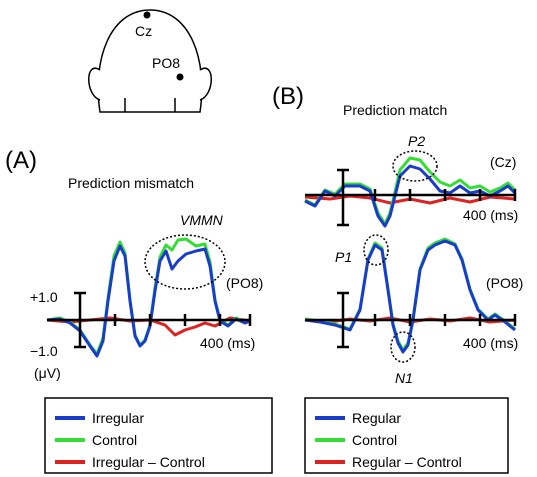 The image size is (537, 477). What do you see at coordinates (166, 63) in the screenshot?
I see `electrode-label: PO8` at bounding box center [166, 63].